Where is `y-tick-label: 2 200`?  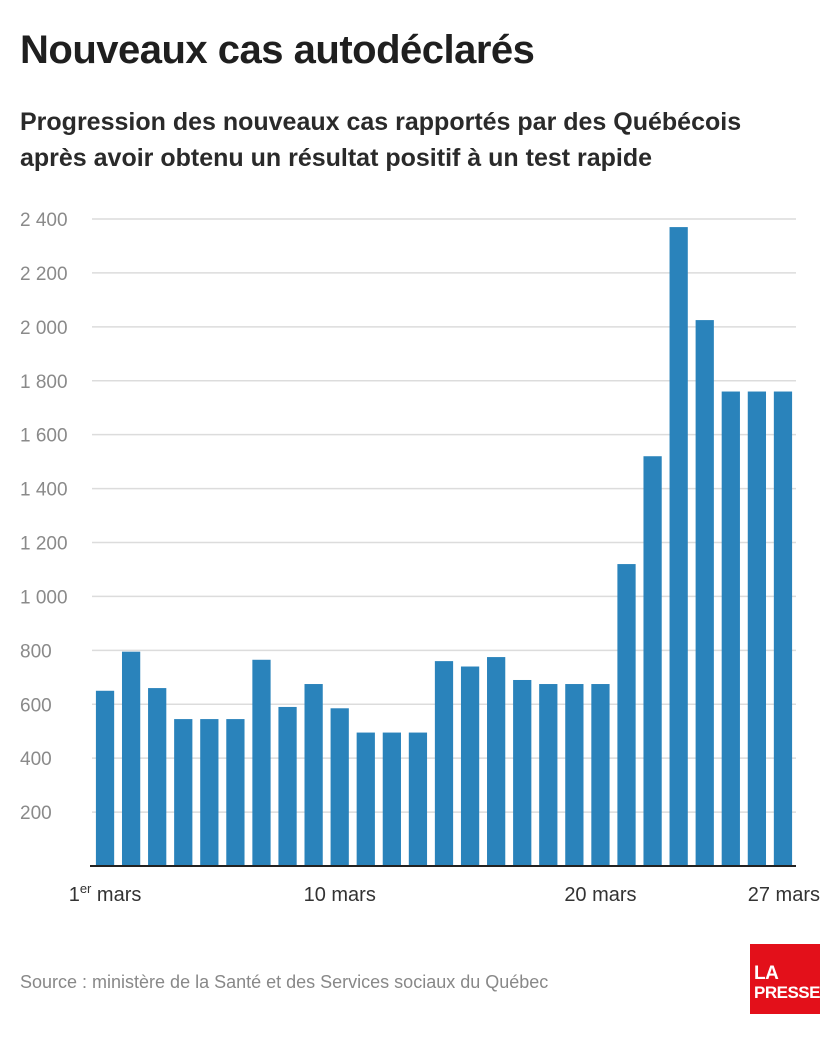 y-tick-label: 2 200 is located at coordinates (44, 274).